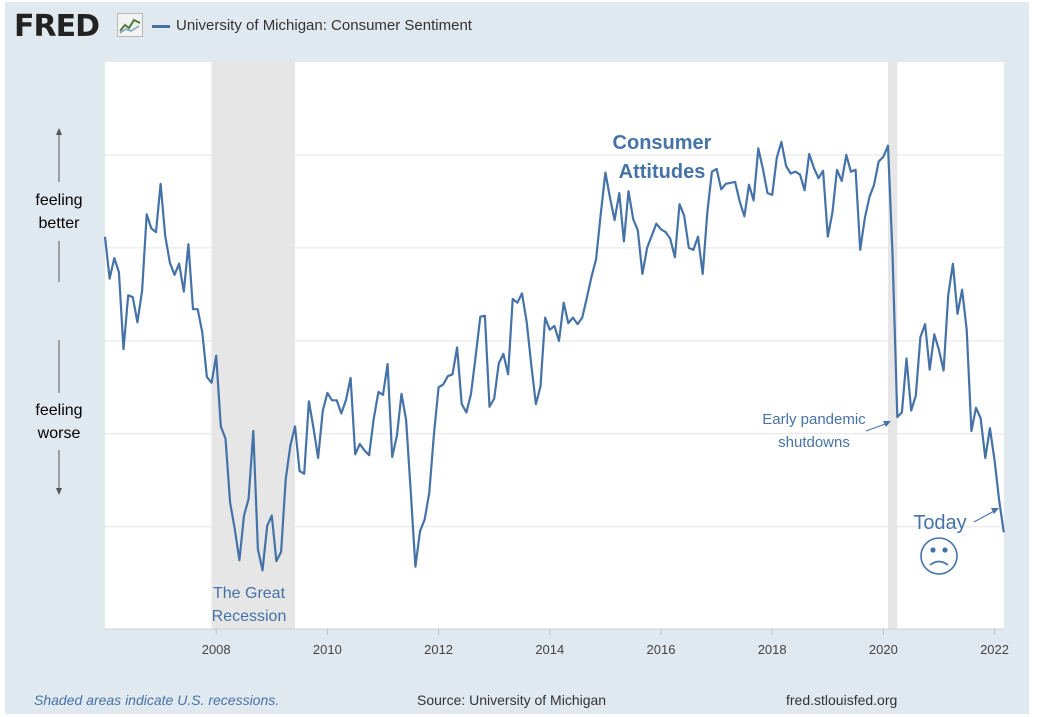 This screenshot has width=1039, height=717. Describe the element at coordinates (549, 649) in the screenshot. I see `x-tick-label: 2014` at that location.